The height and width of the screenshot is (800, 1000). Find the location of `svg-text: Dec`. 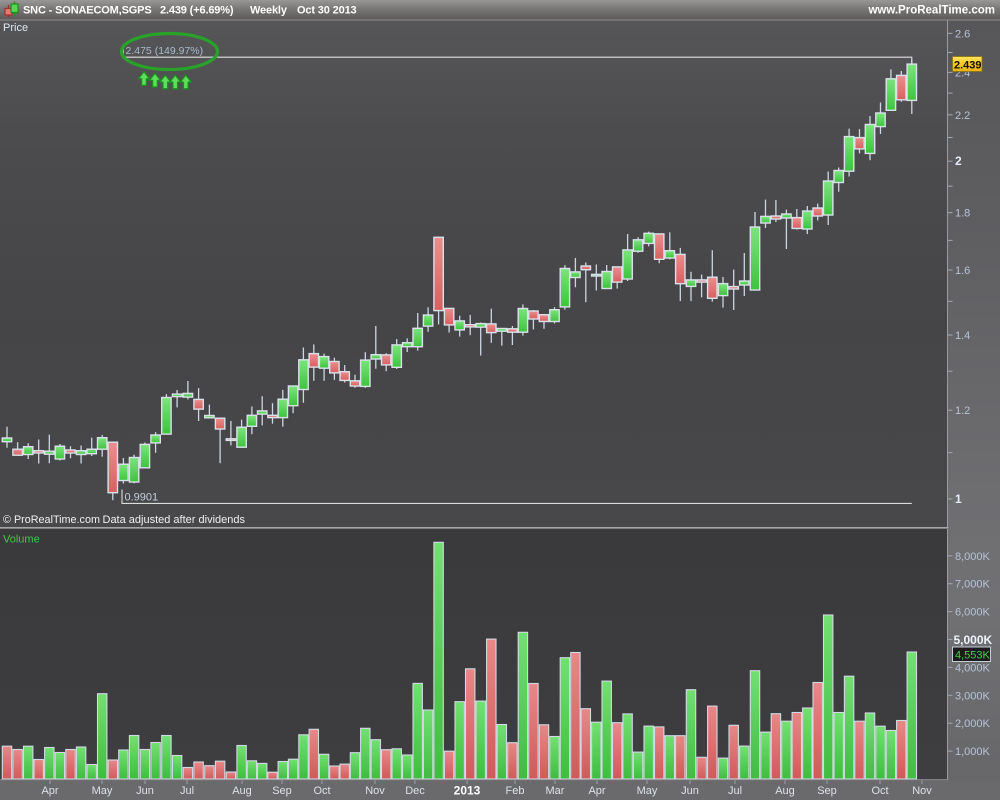

svg-text: Dec is located at coordinates (415, 791).